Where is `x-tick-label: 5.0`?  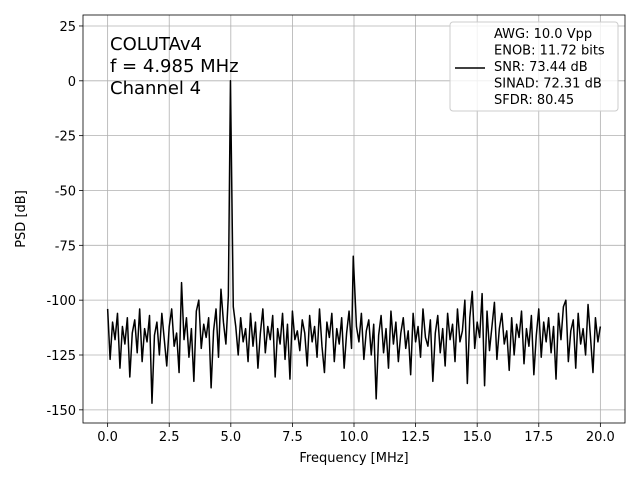
x-tick-label: 5.0 is located at coordinates (230, 437).